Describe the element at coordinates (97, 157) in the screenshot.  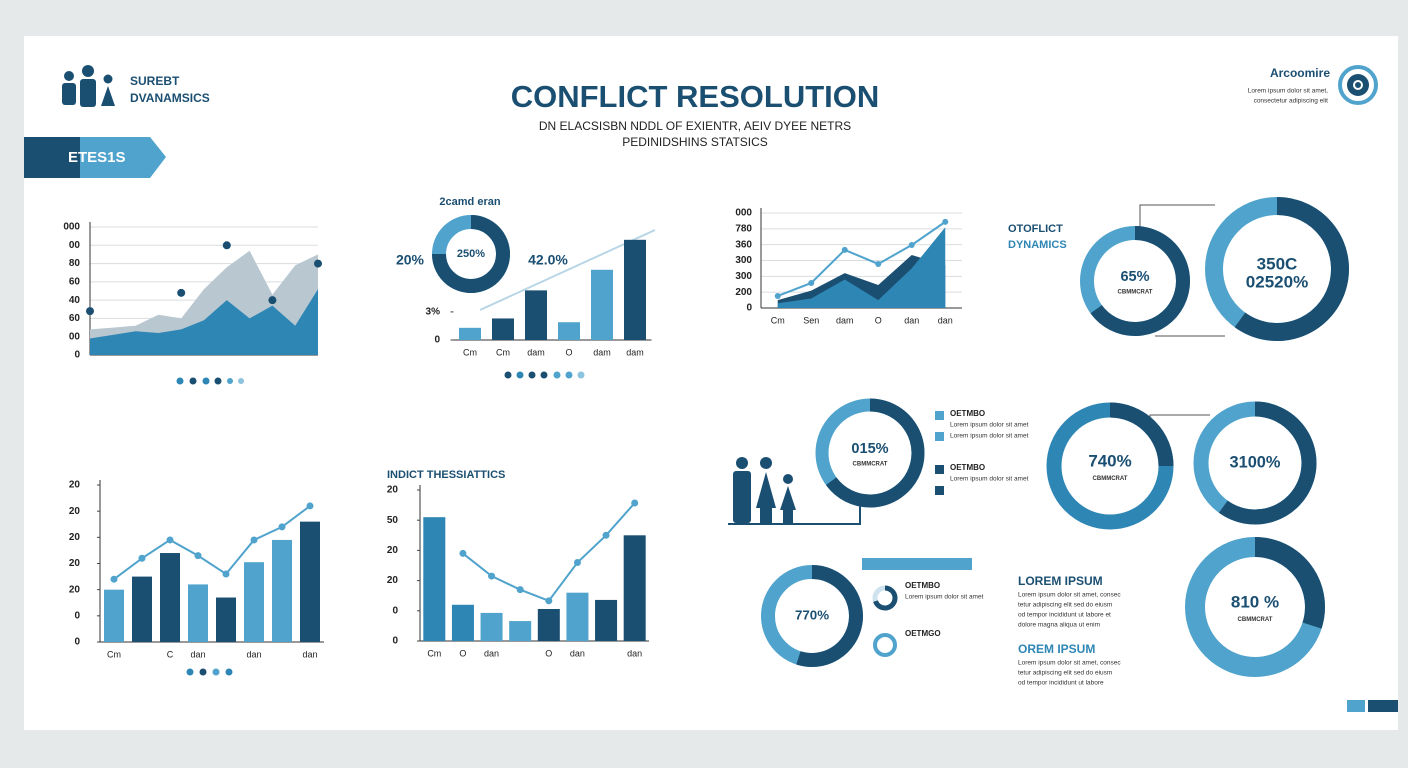
I see `ribbon-text: ETES1S` at that location.